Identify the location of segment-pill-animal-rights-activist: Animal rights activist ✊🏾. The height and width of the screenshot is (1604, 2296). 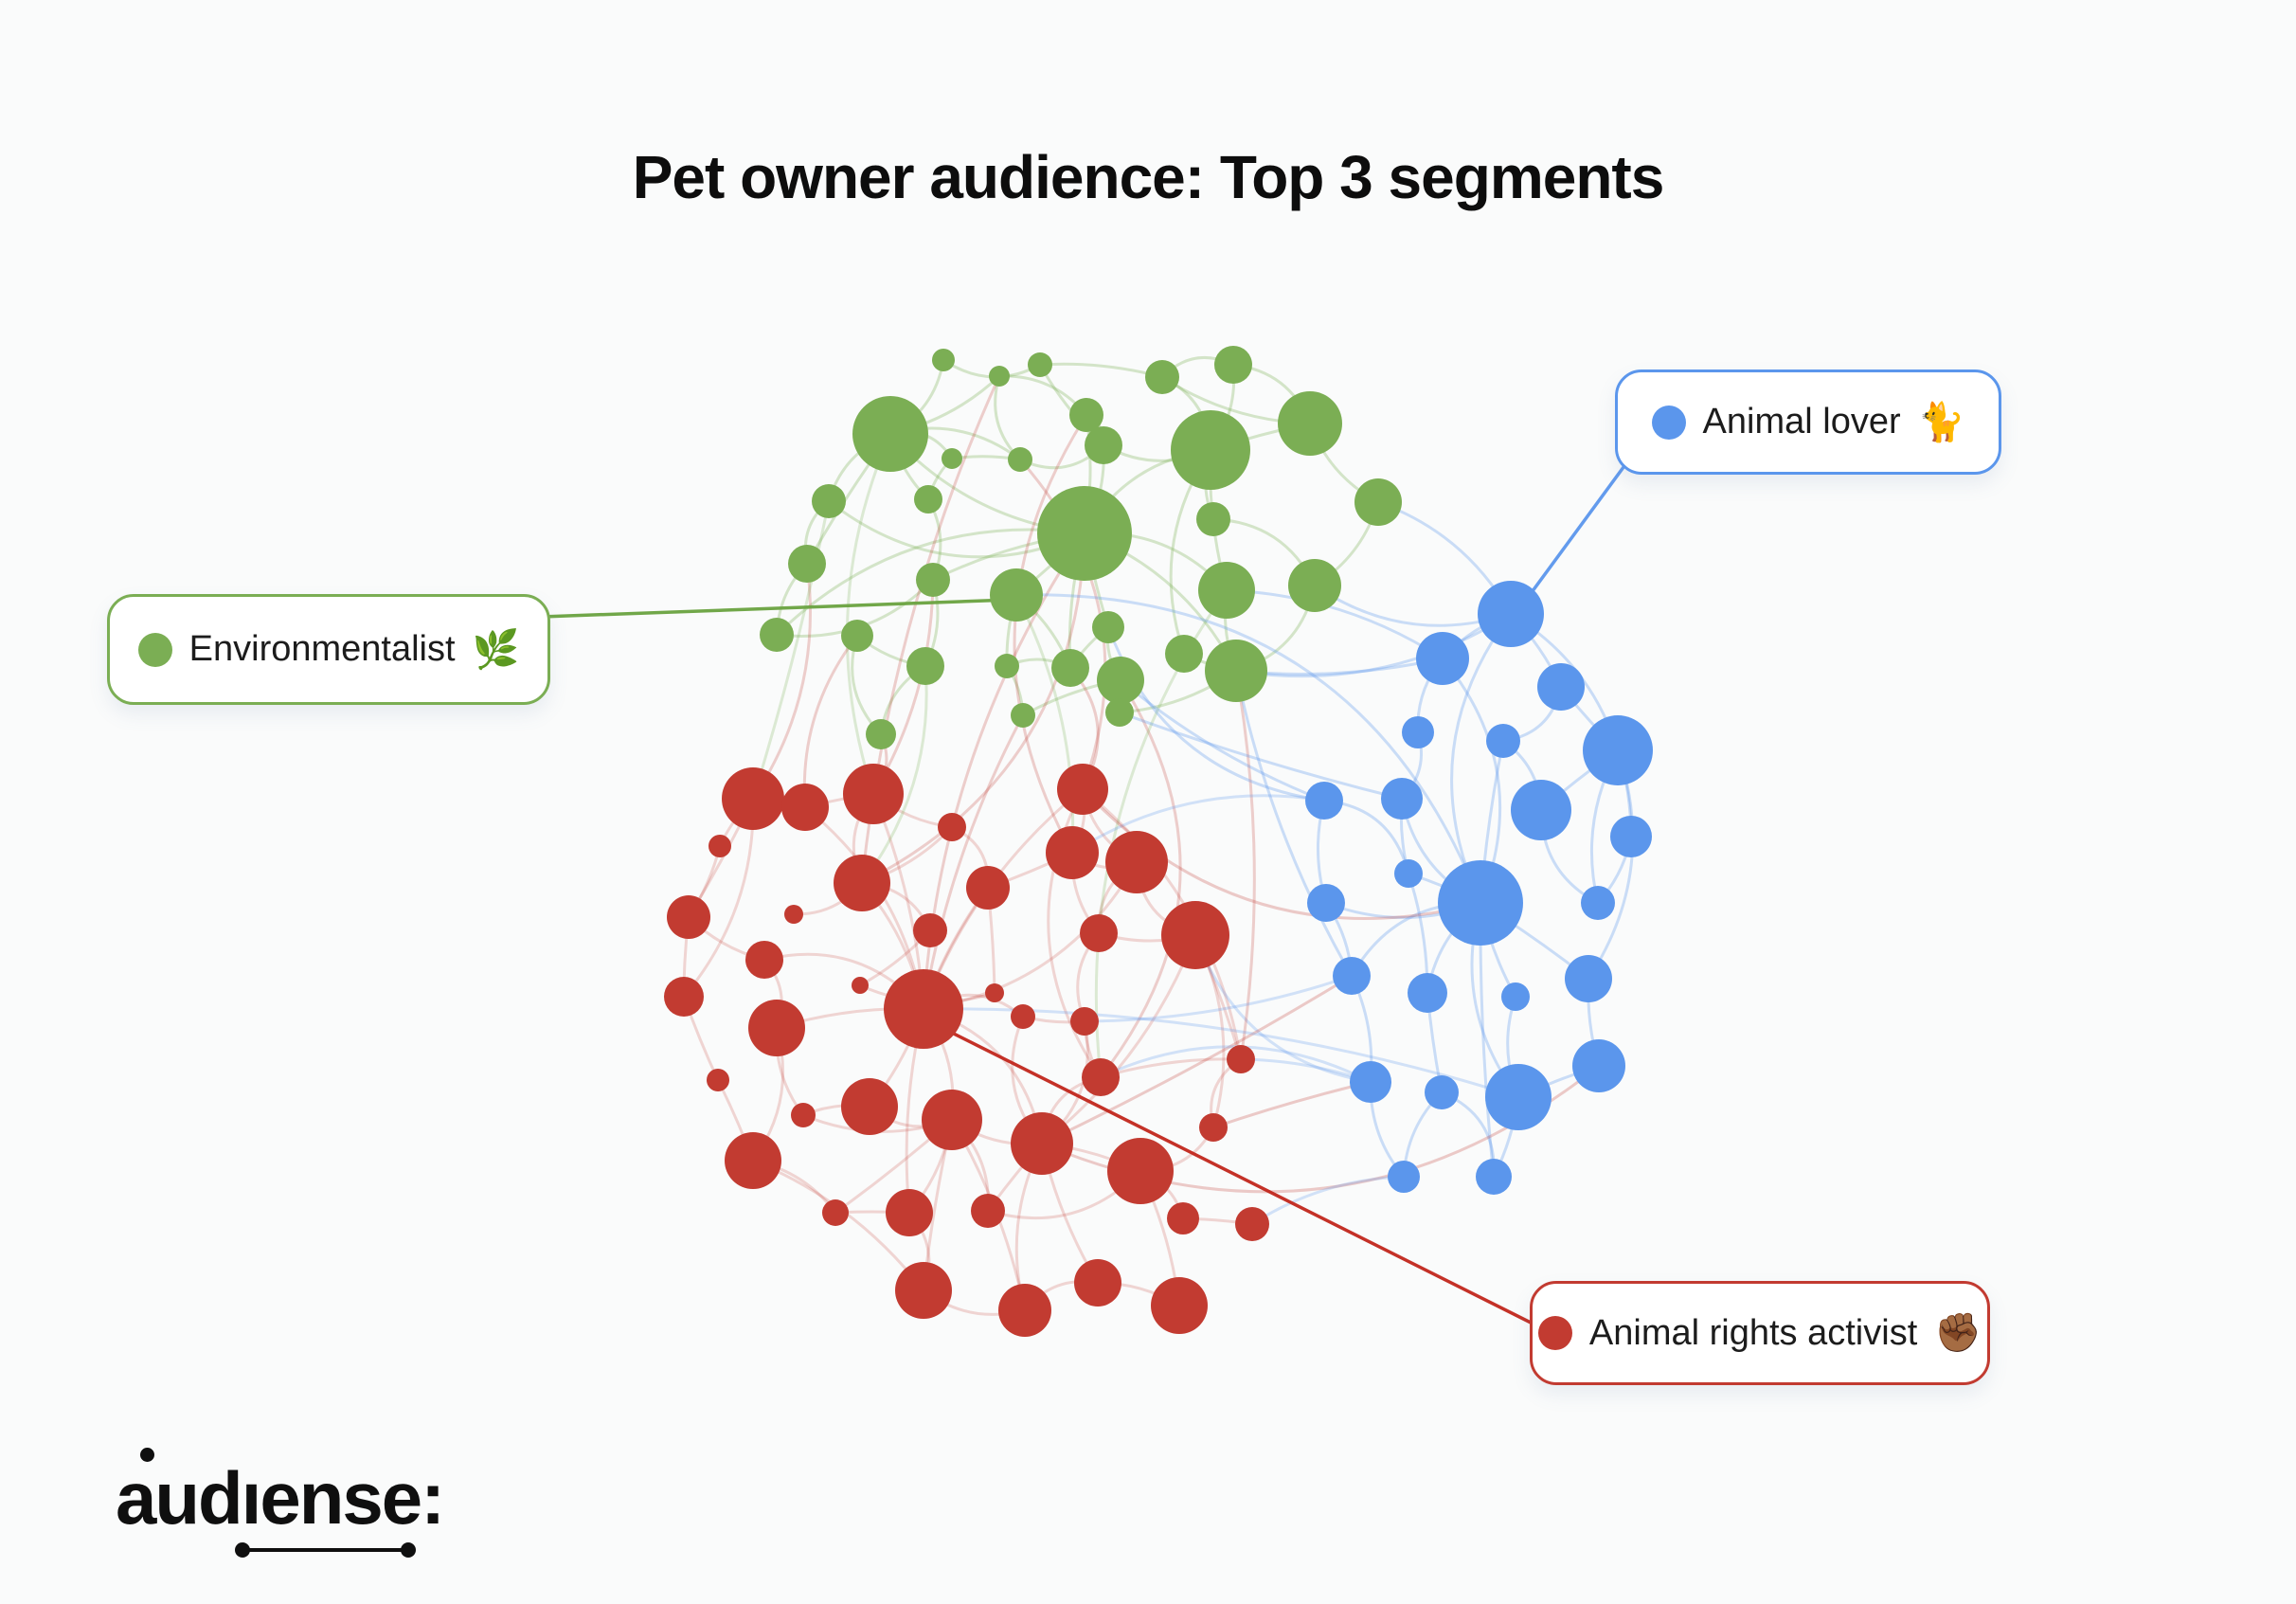
(1760, 1333).